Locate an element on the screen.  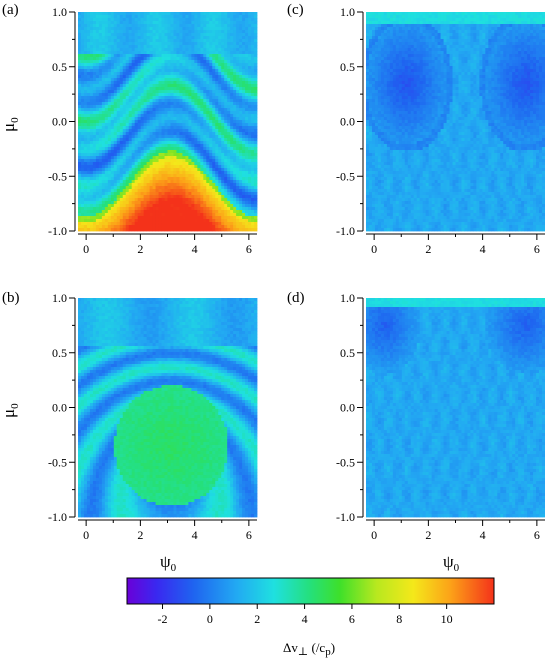
axes-c: 0 2 4 6 1.0 0.5 0.0 -0.5 -1.0 is located at coordinates (440, 130).